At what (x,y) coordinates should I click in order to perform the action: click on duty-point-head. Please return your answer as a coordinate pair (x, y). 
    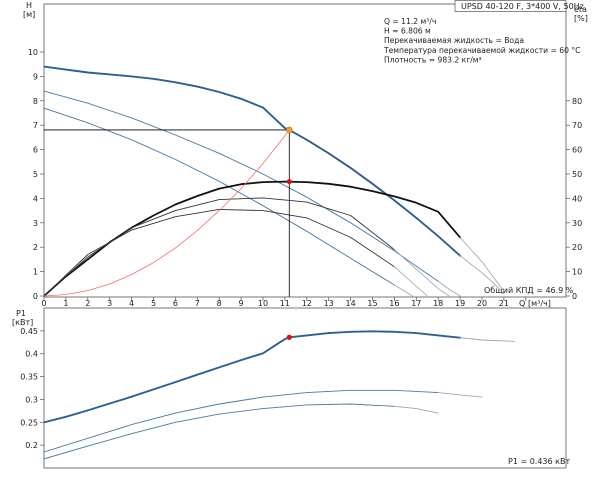
    Looking at the image, I should click on (289, 130).